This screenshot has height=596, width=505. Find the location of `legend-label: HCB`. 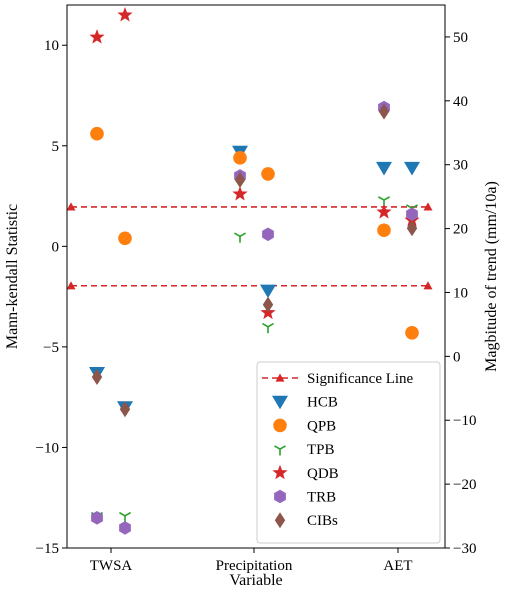

legend-label: HCB is located at coordinates (322, 403).